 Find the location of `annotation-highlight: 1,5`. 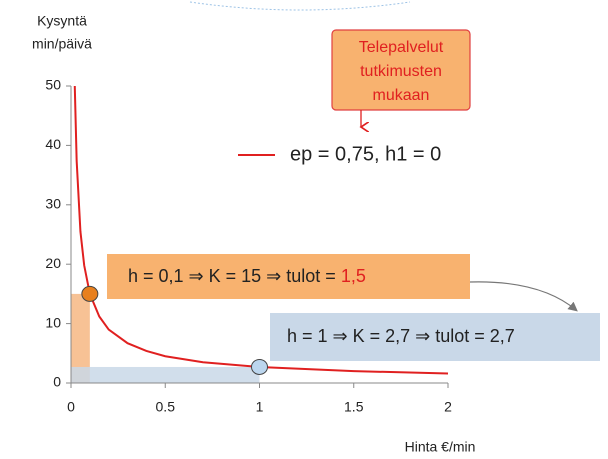

annotation-highlight: 1,5 is located at coordinates (353, 276).